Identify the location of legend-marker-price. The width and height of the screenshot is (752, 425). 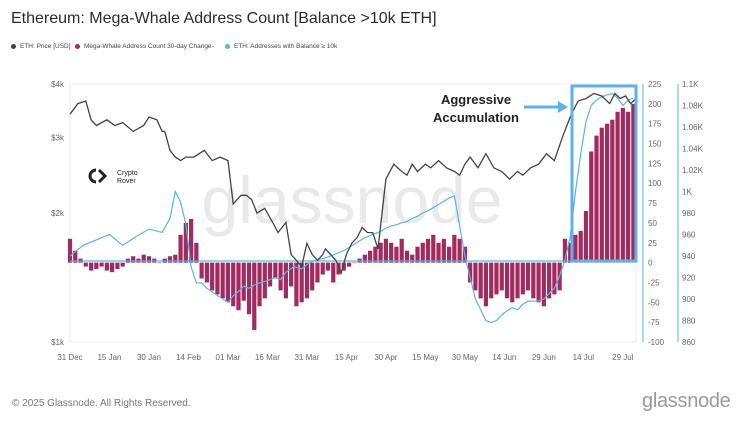
(13, 46).